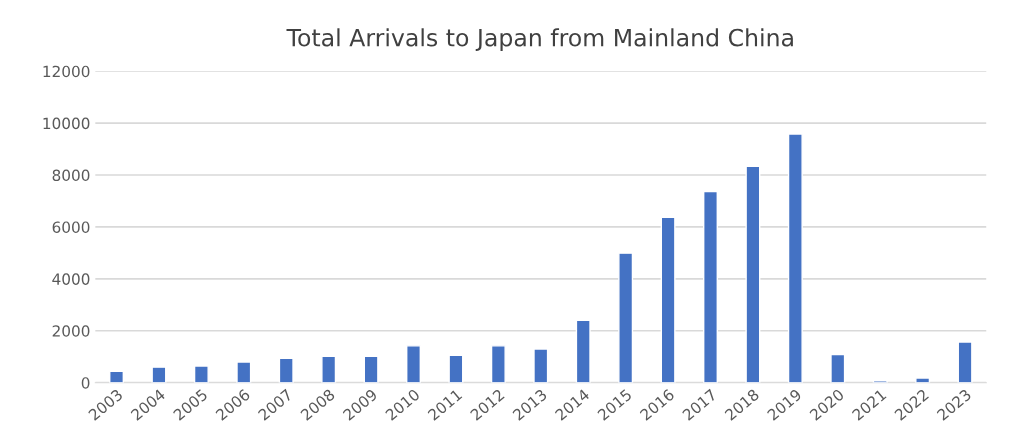  What do you see at coordinates (539, 40) in the screenshot?
I see `chart-title: Total Arrivals to Japan from Mainland China` at bounding box center [539, 40].